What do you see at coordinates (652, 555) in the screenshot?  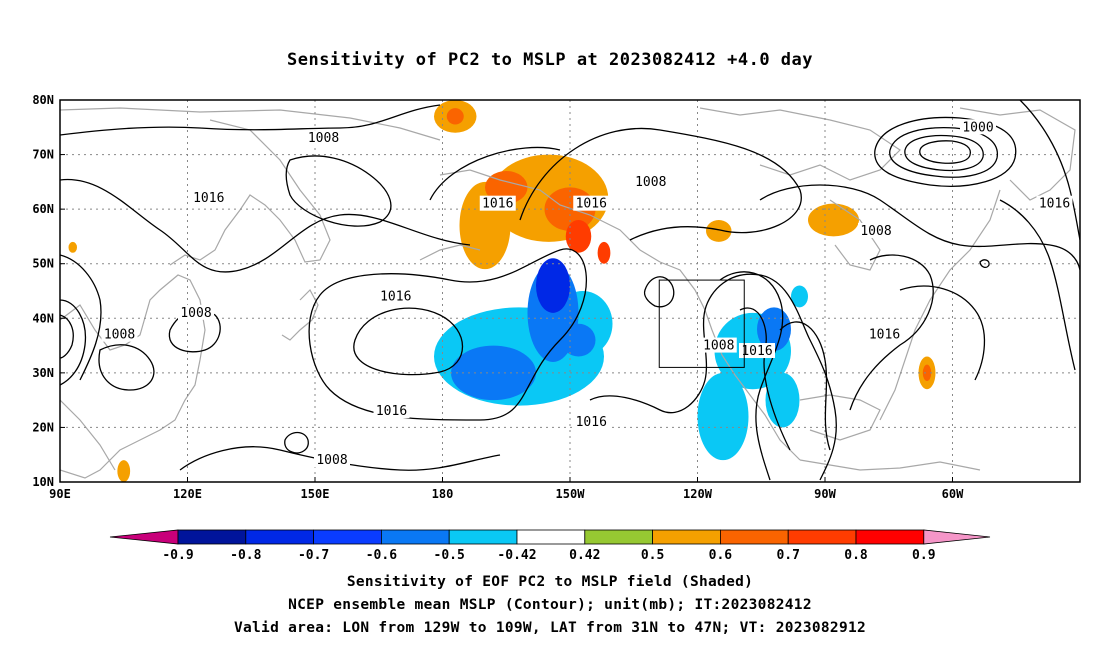 I see `colorbar-label: 0.5` at bounding box center [652, 555].